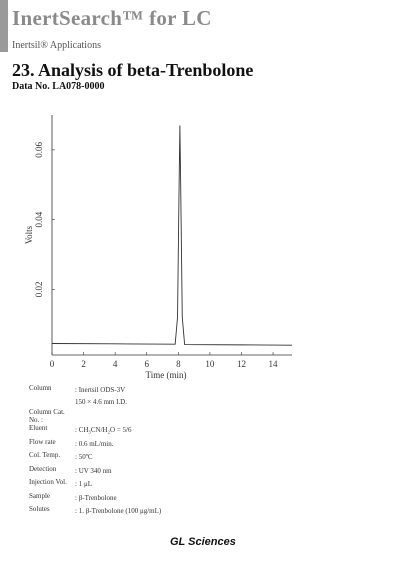  I want to click on condition-value: : 50ºC, so click(84, 458).